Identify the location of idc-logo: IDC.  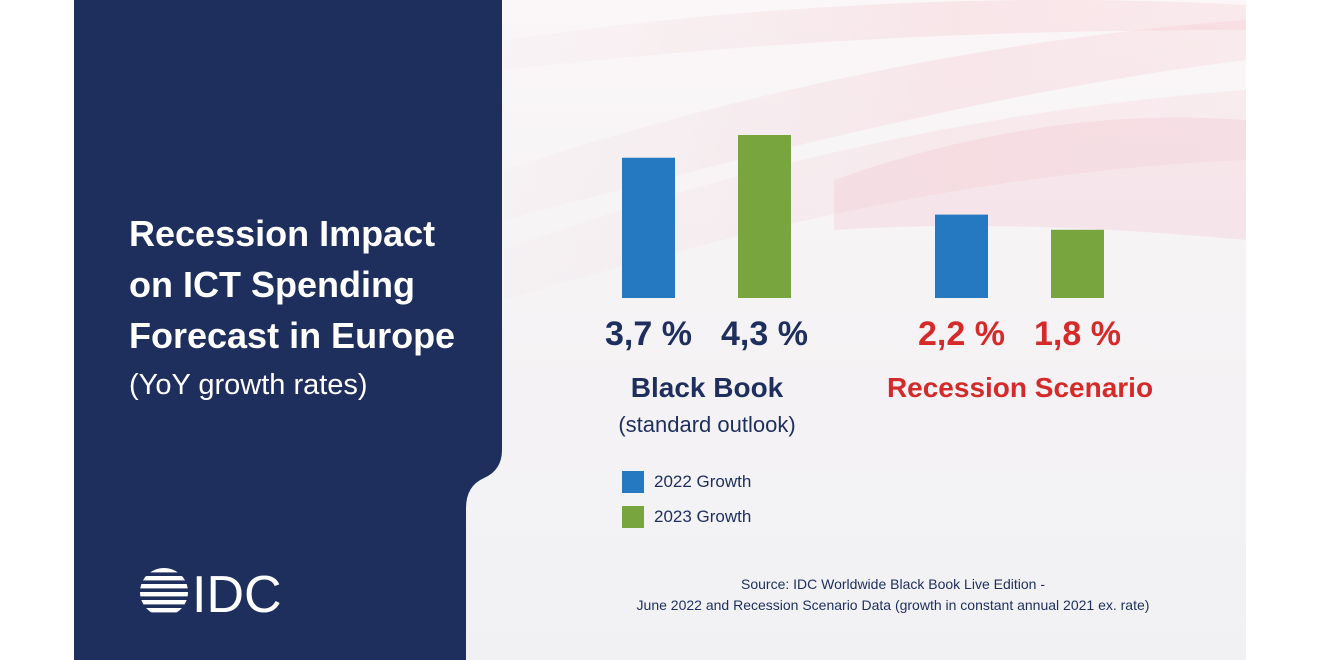
(211, 593).